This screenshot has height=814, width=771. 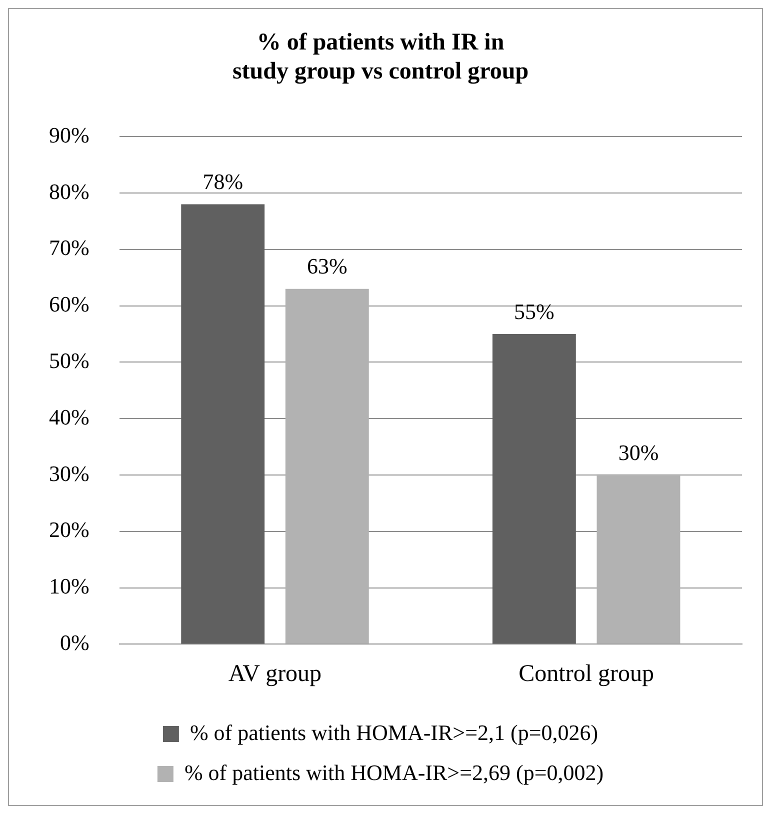 What do you see at coordinates (69, 304) in the screenshot?
I see `y-tick-label: 60%` at bounding box center [69, 304].